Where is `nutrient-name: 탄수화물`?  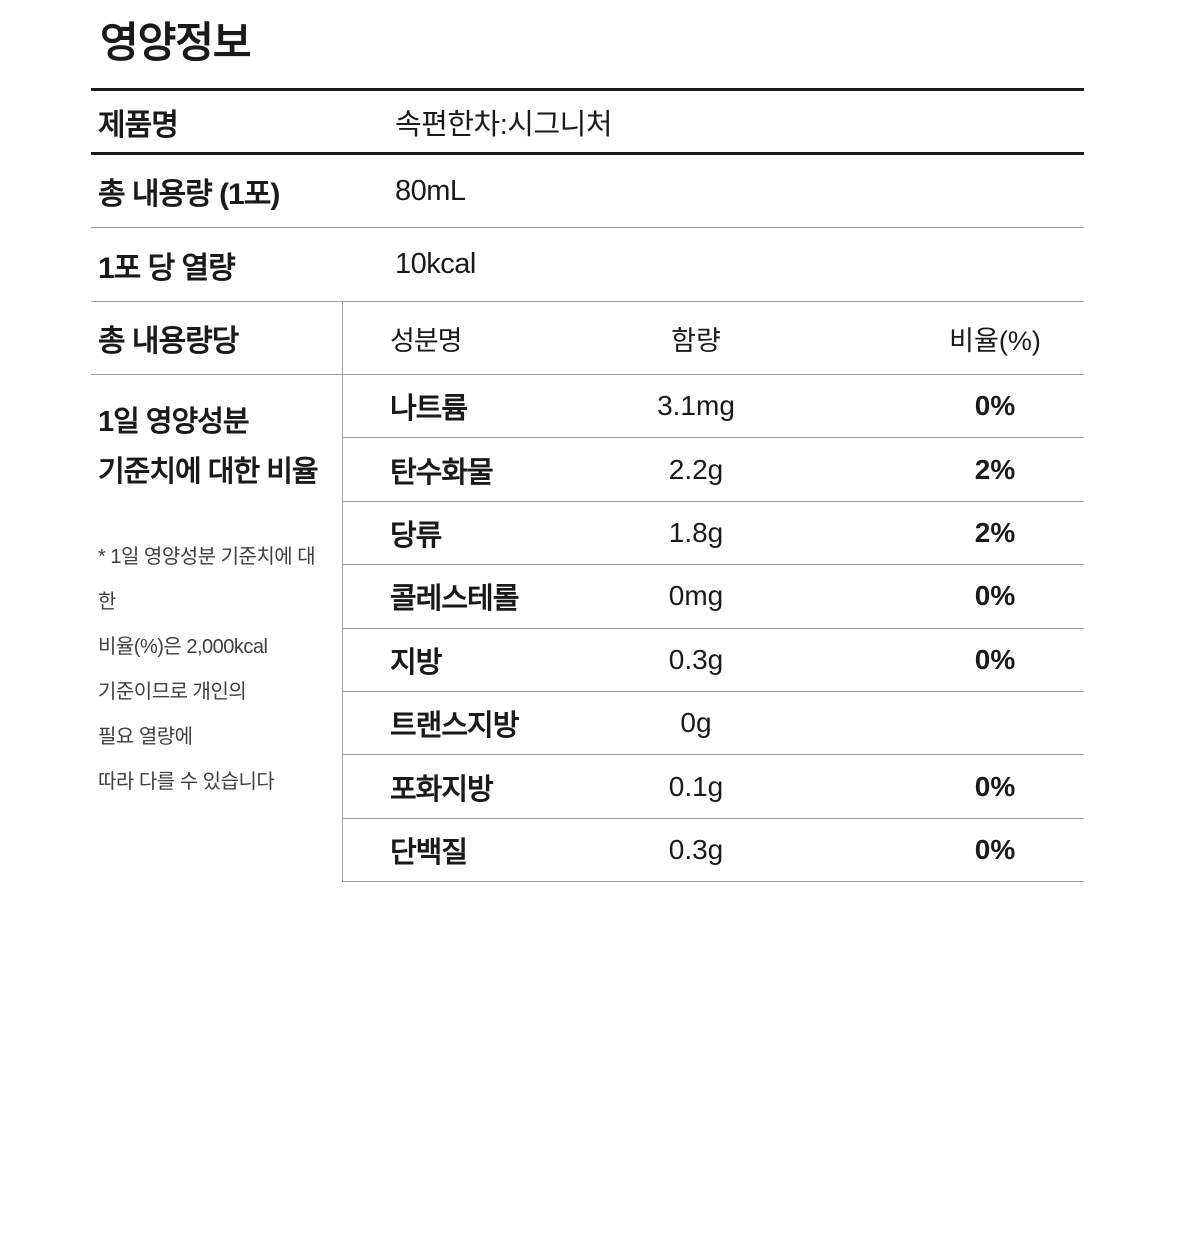 nutrient-name: 탄수화물 is located at coordinates (442, 472).